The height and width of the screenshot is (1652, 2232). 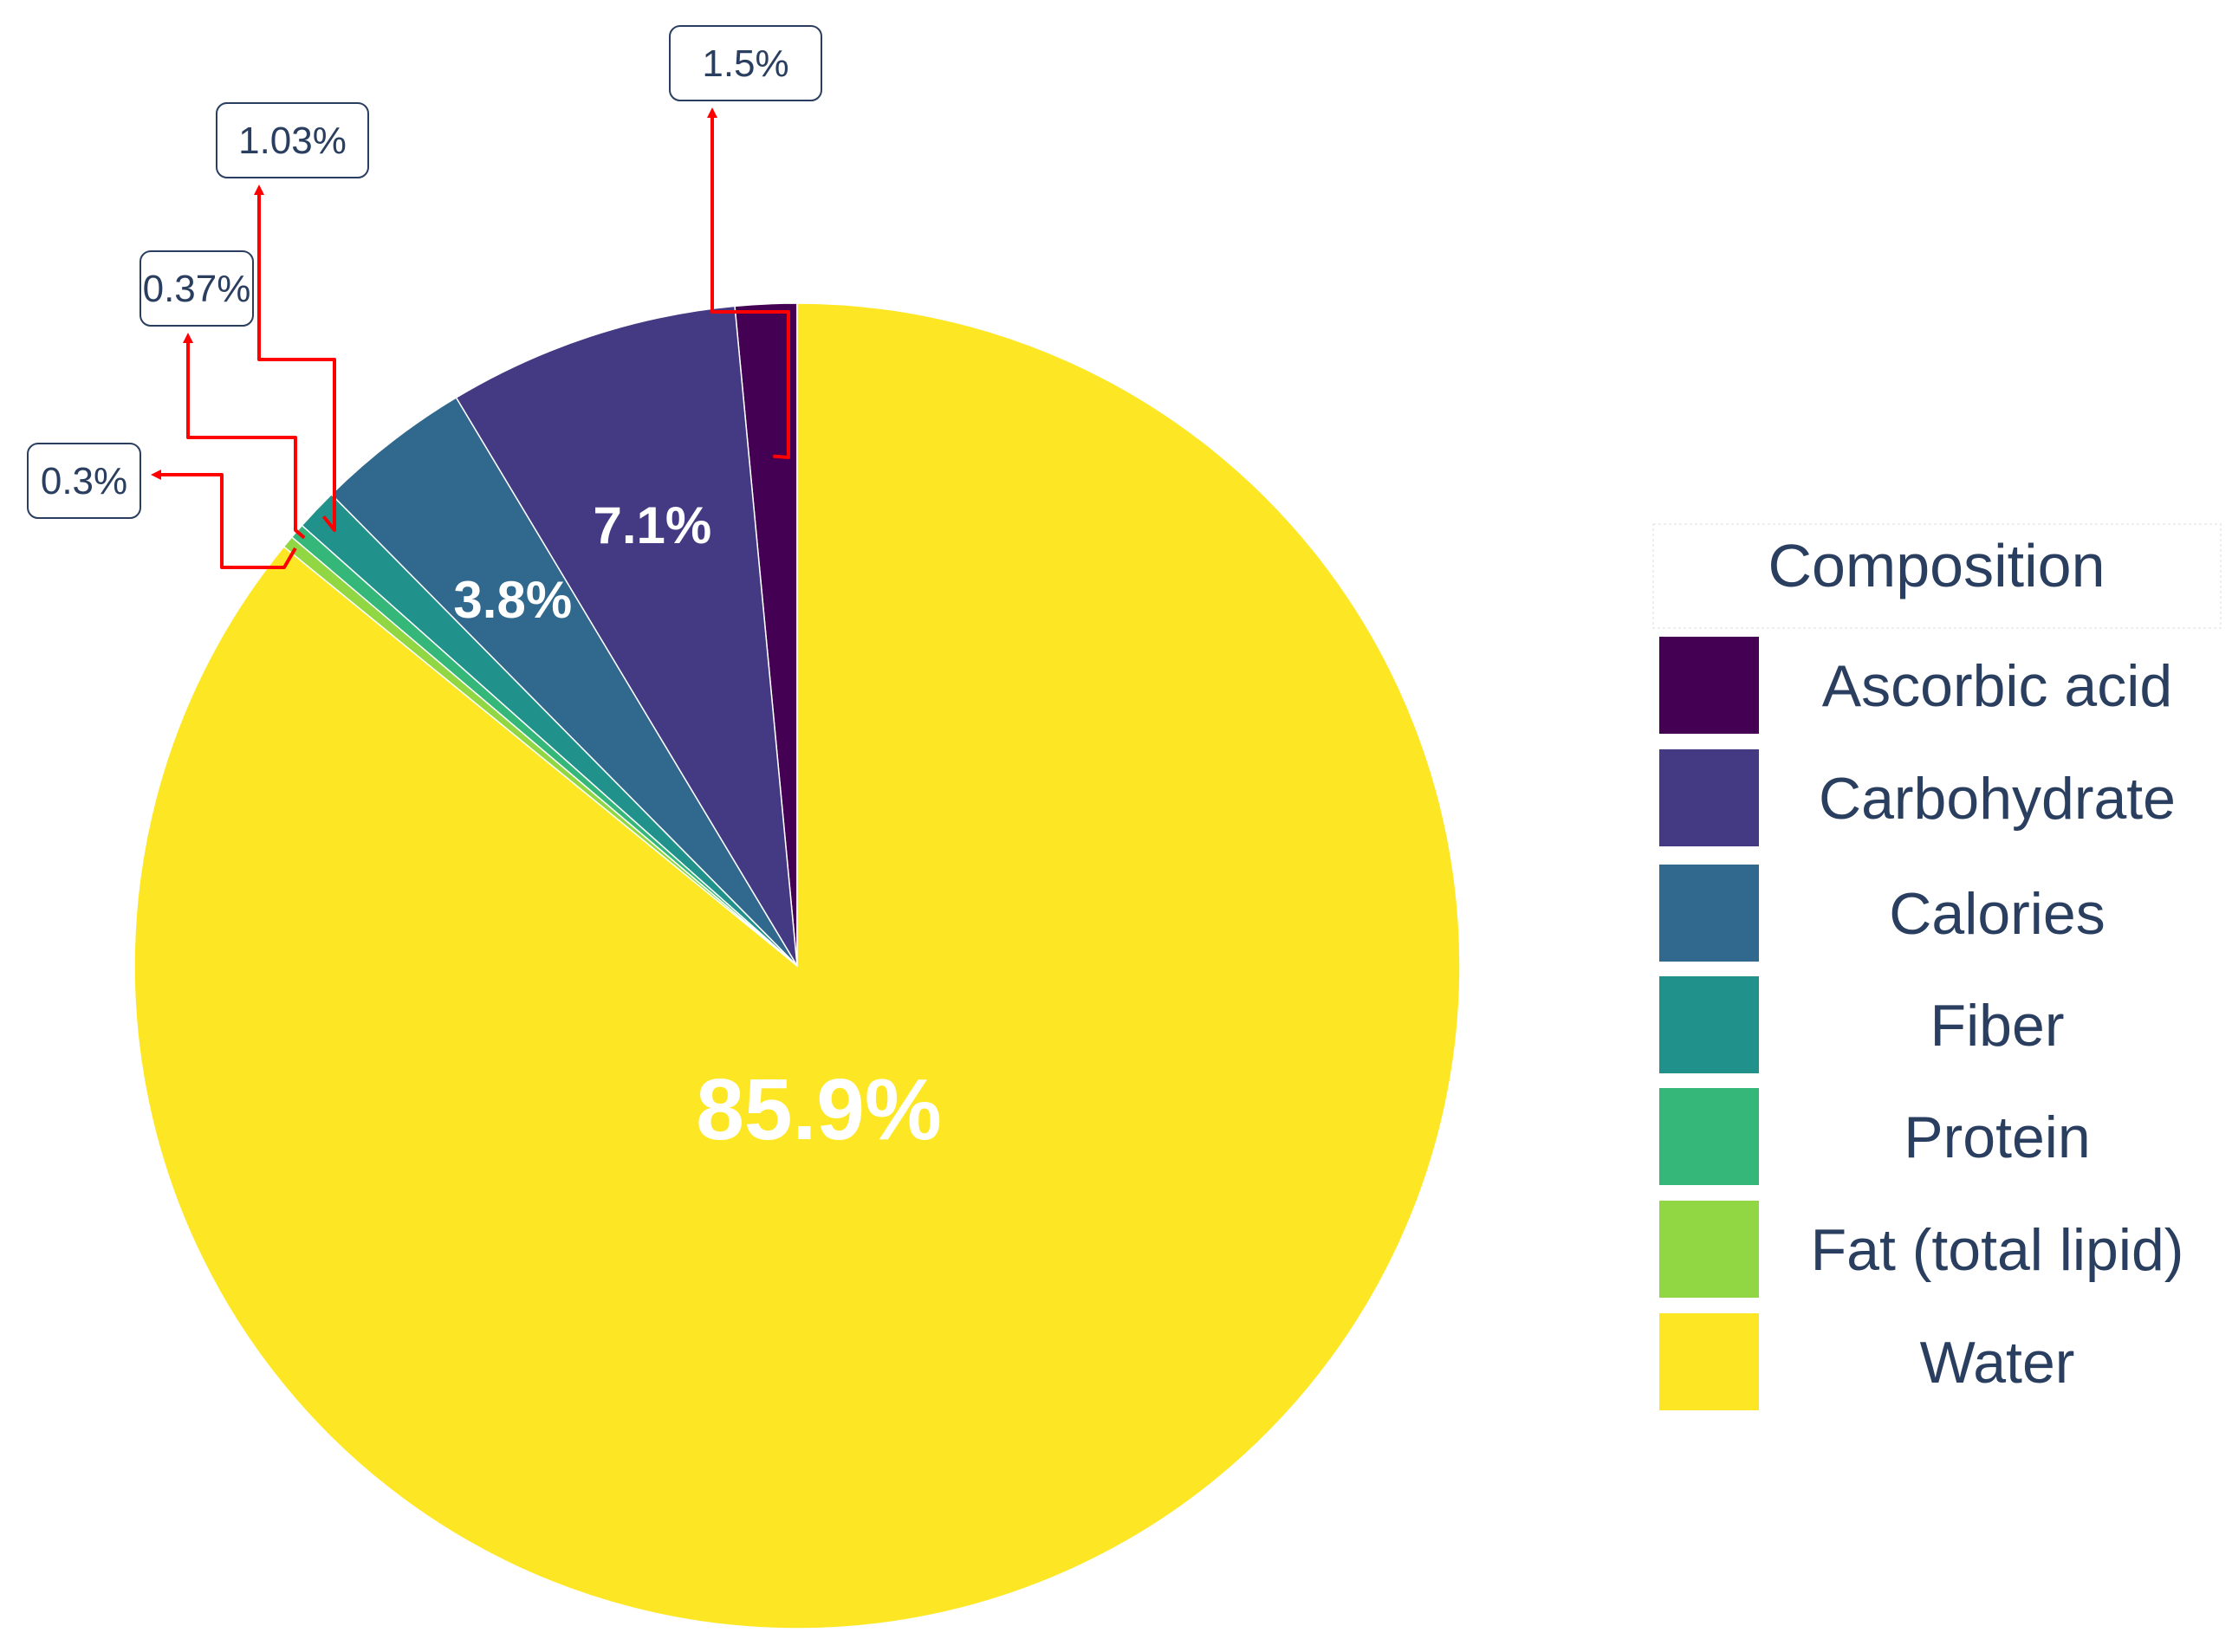 What do you see at coordinates (244, 436) in the screenshot?
I see `callout-arrow-protein` at bounding box center [244, 436].